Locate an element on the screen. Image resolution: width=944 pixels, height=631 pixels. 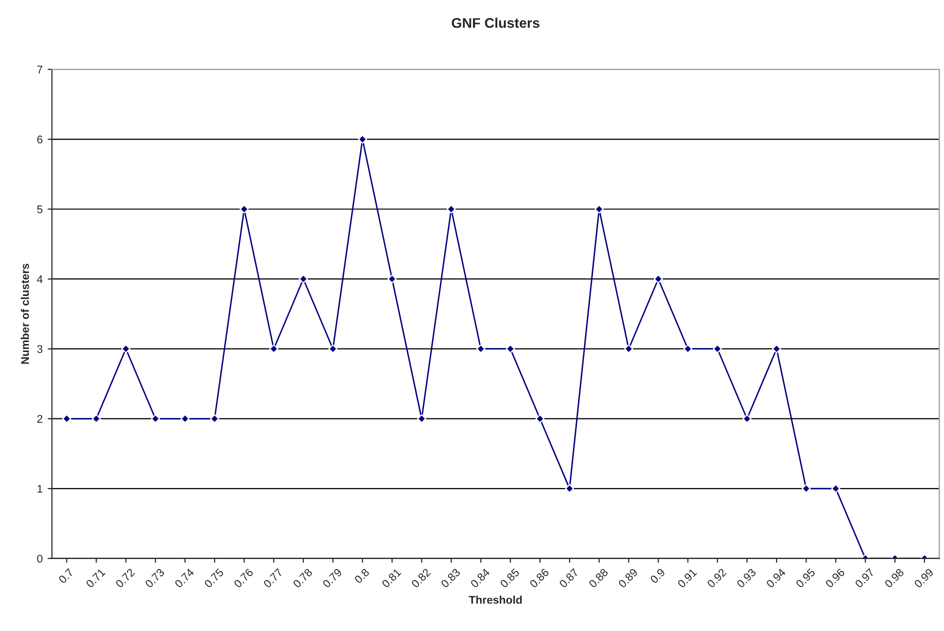
x-tick-label: 0.76 is located at coordinates (243, 578).